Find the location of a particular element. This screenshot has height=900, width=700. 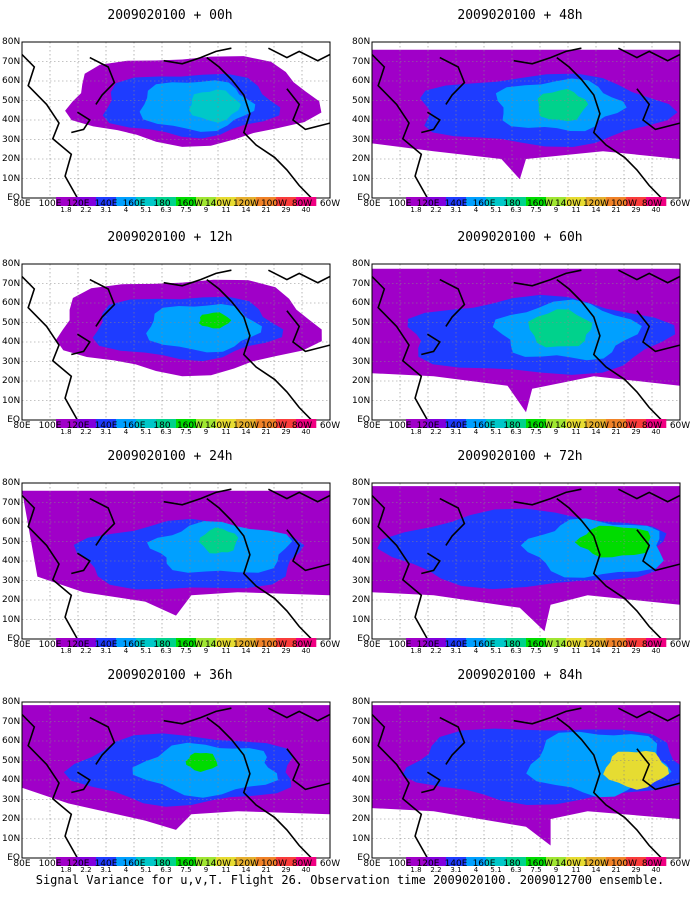

lon-tick-label: 160E is located at coordinates (134, 426).